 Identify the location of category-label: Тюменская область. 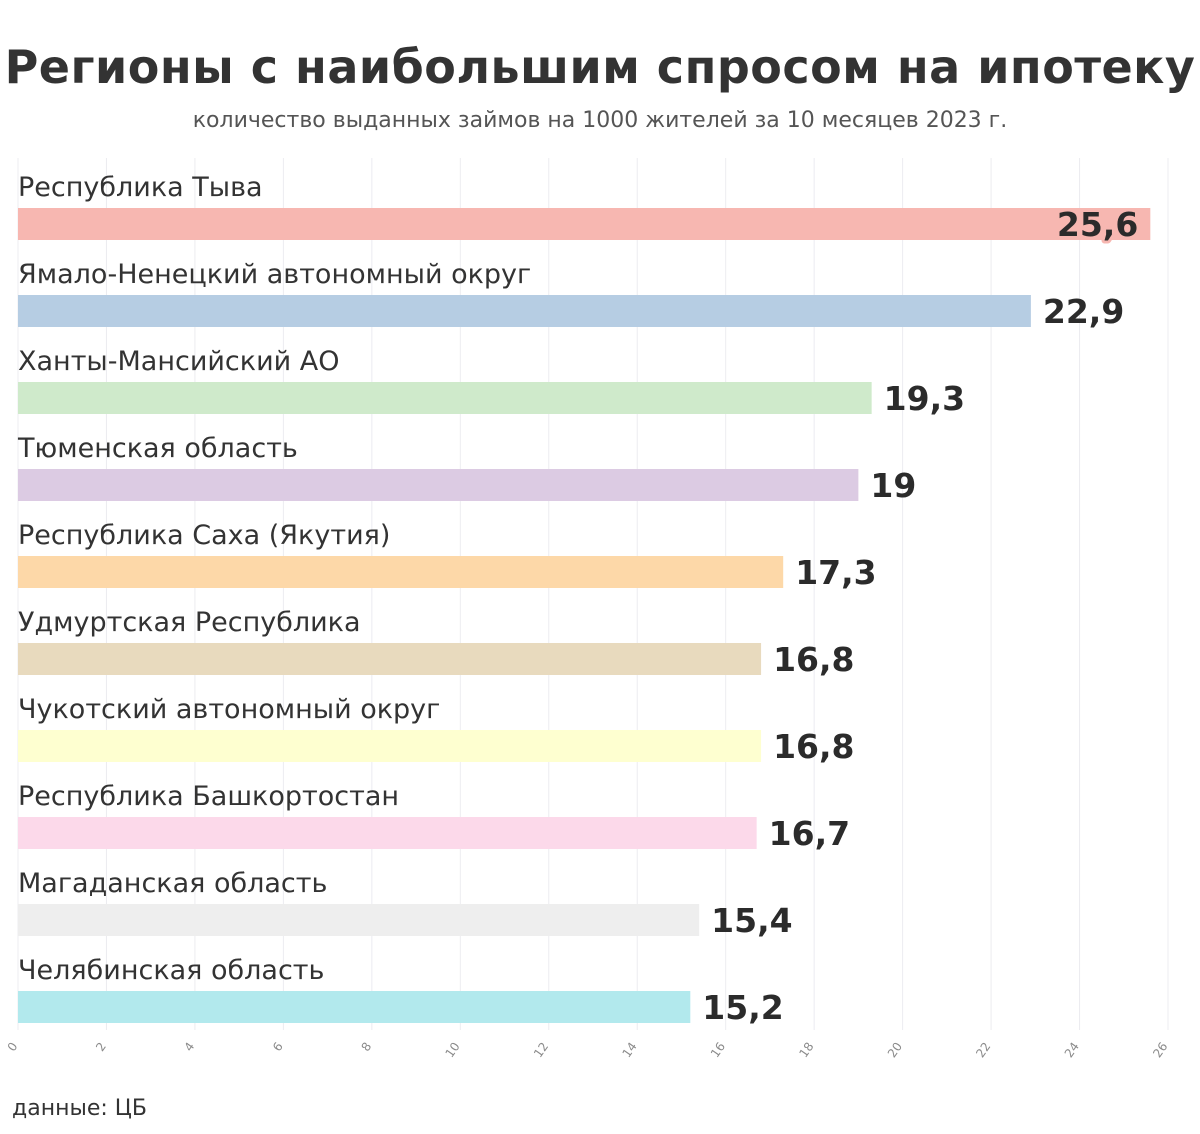
(157, 448).